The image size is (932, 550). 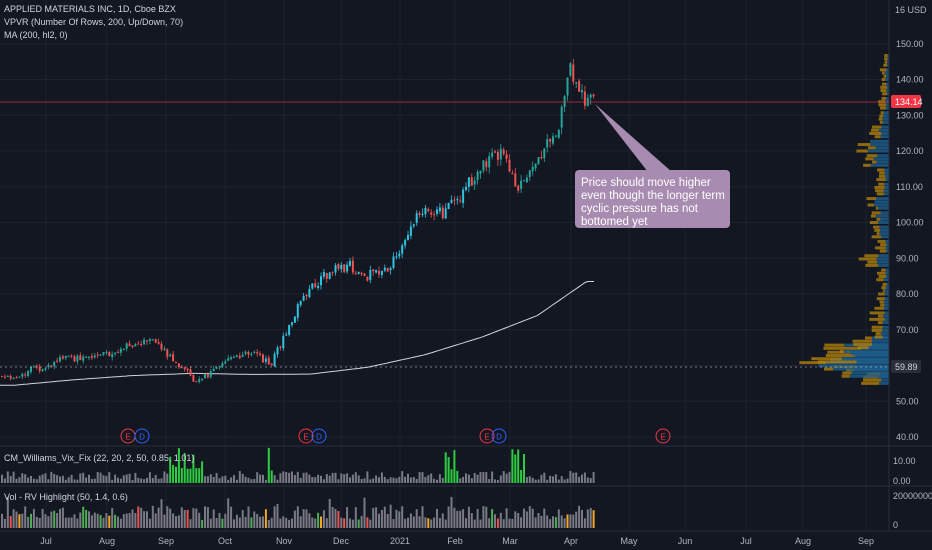 I want to click on last-price-label: 134.14, so click(x=909, y=102).